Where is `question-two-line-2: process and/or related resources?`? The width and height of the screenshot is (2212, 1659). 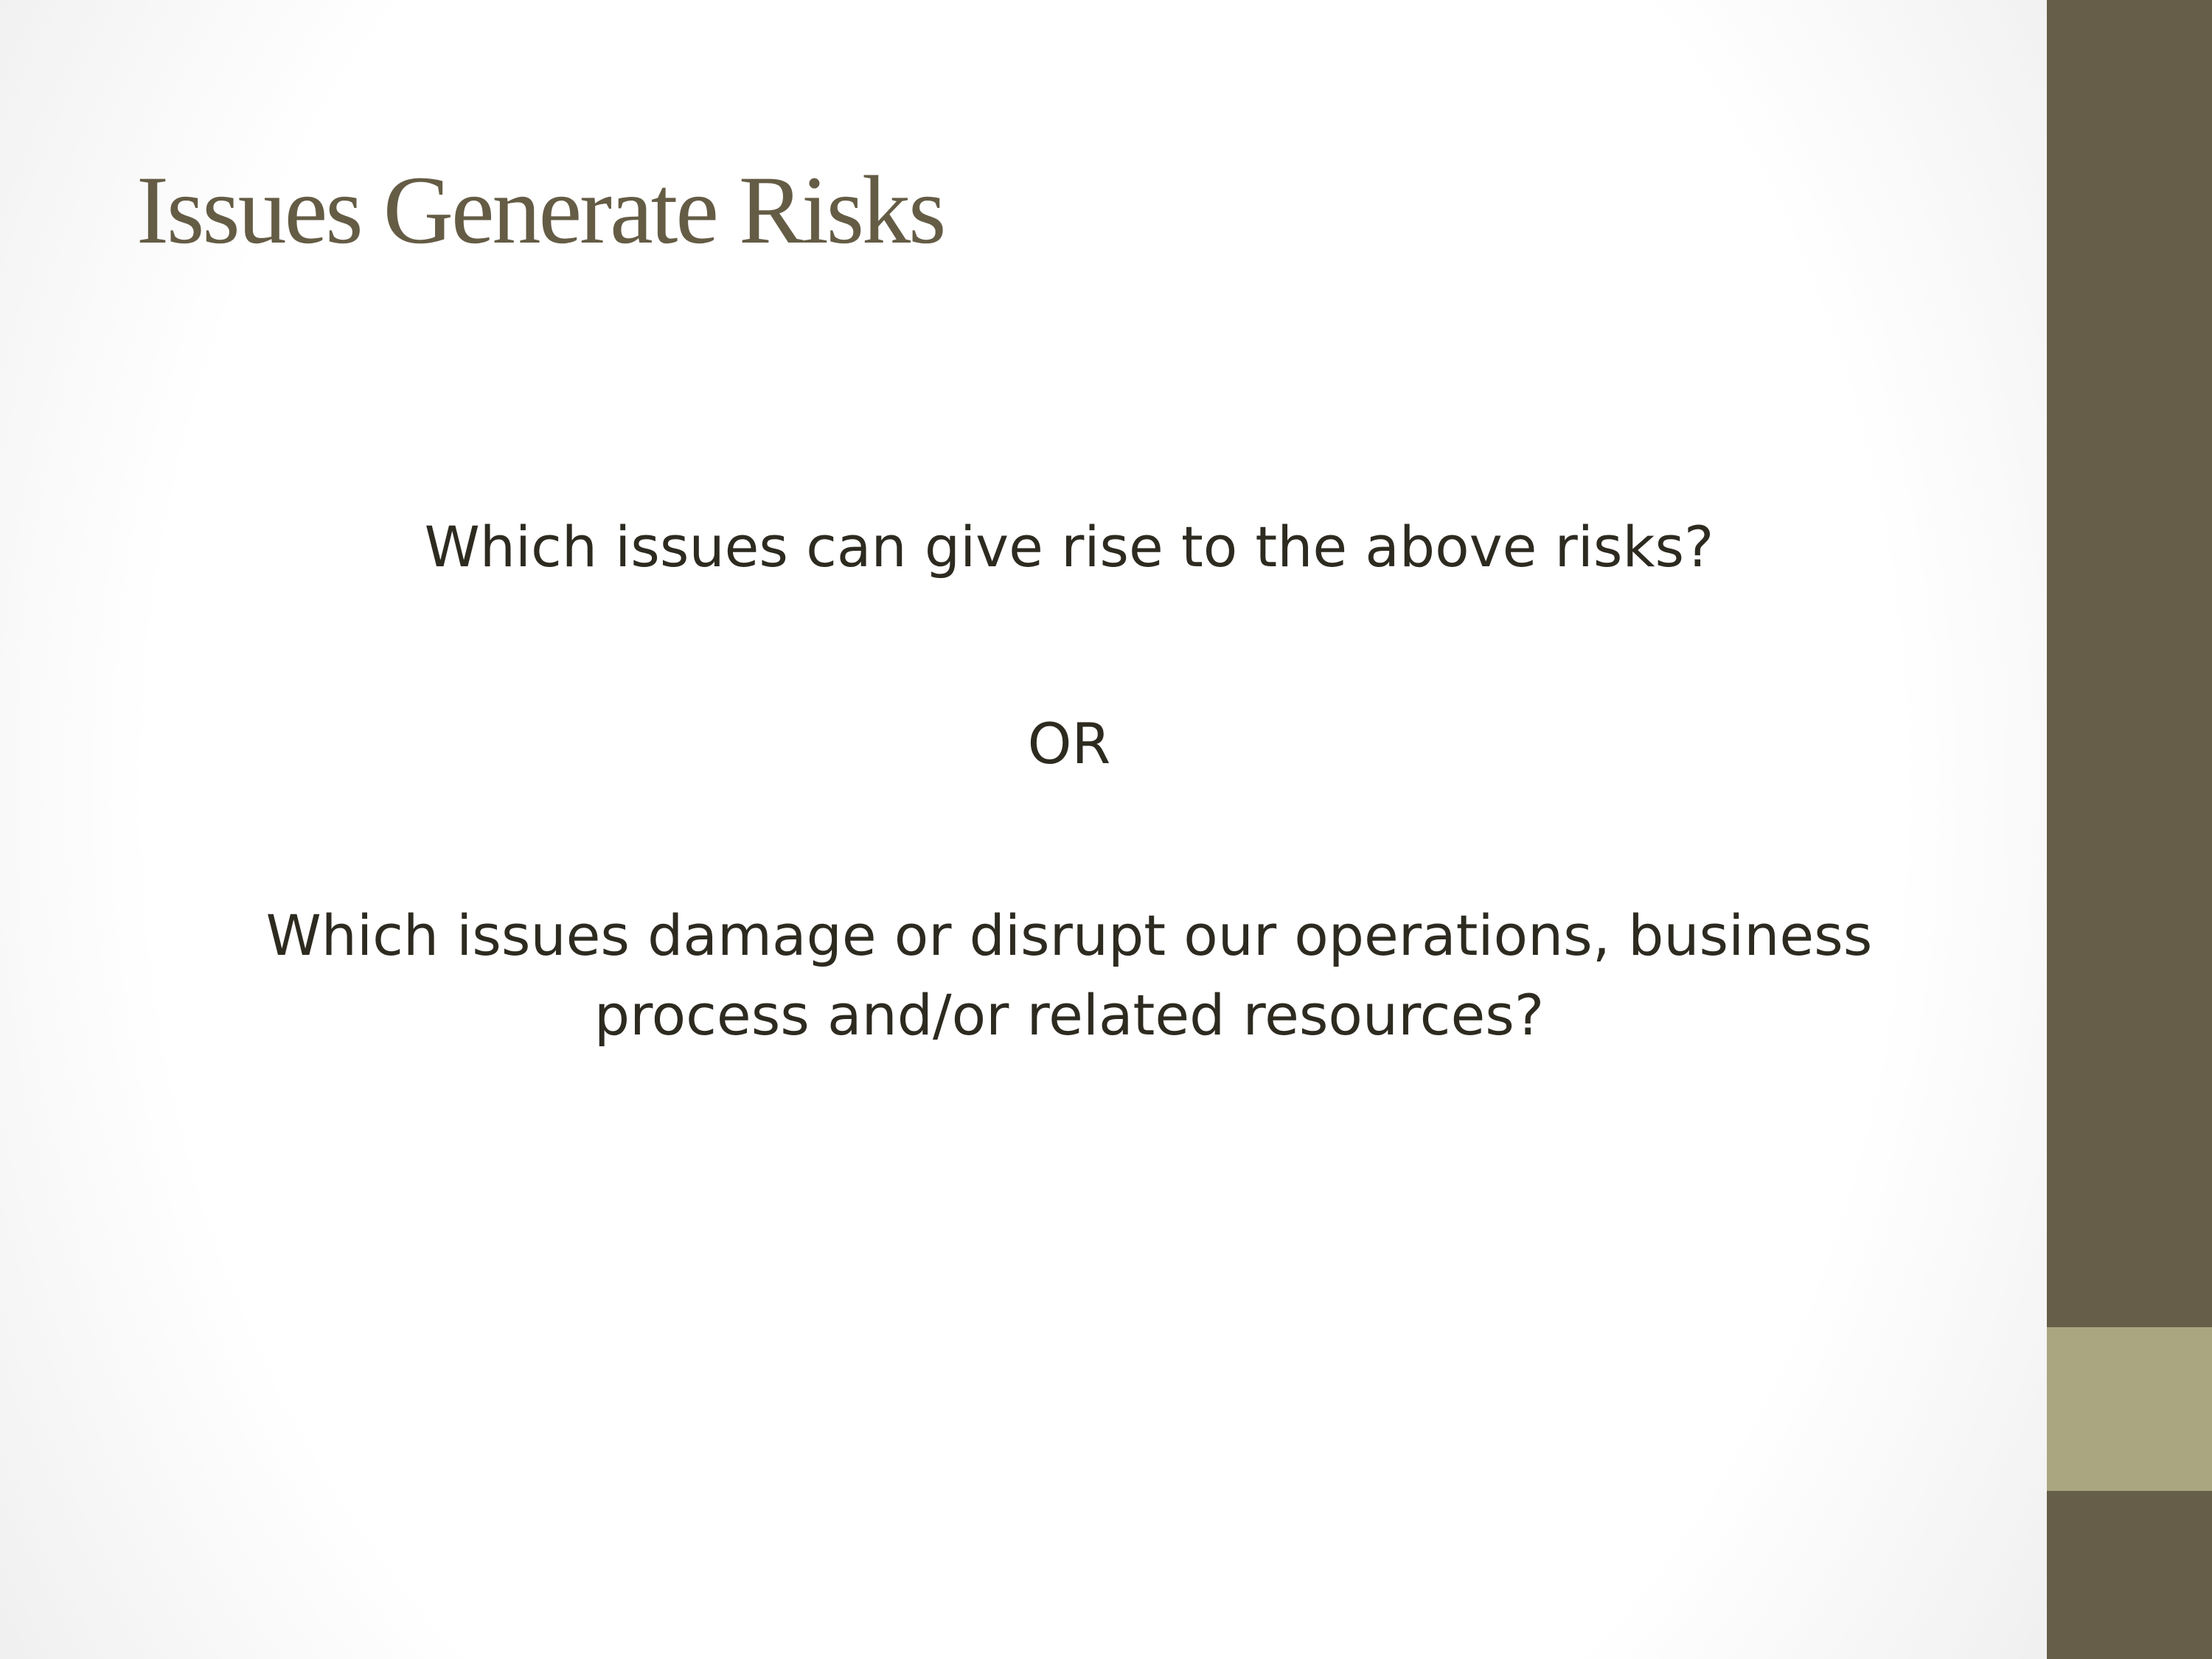 question-two-line-2: process and/or related resources? is located at coordinates (1069, 1015).